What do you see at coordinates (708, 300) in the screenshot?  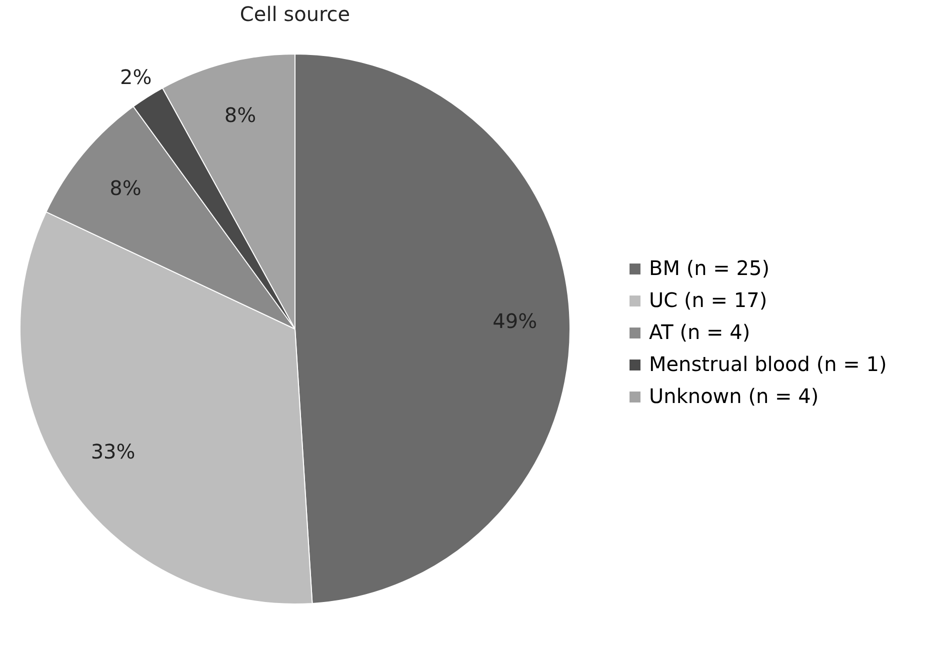 I see `legend-label: UC (n = 17)` at bounding box center [708, 300].